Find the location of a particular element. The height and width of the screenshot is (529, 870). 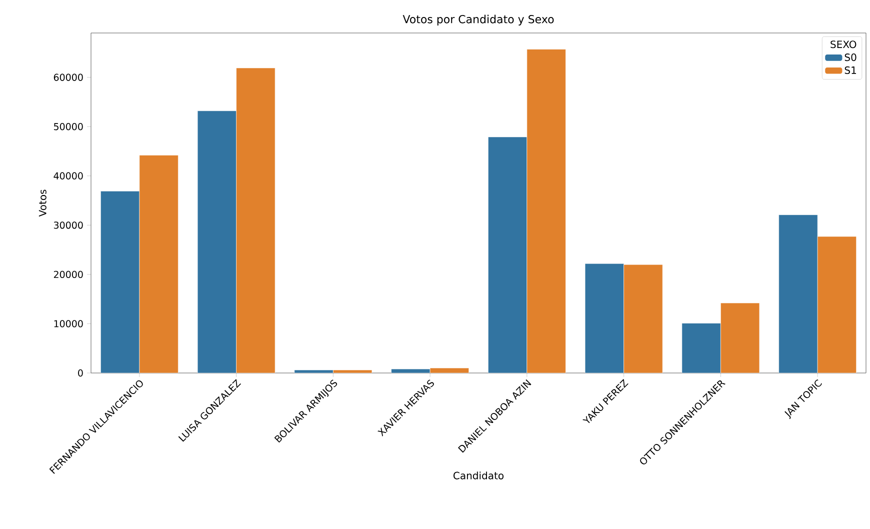

chart-title: Votos por Candidato y Sexo is located at coordinates (478, 20).